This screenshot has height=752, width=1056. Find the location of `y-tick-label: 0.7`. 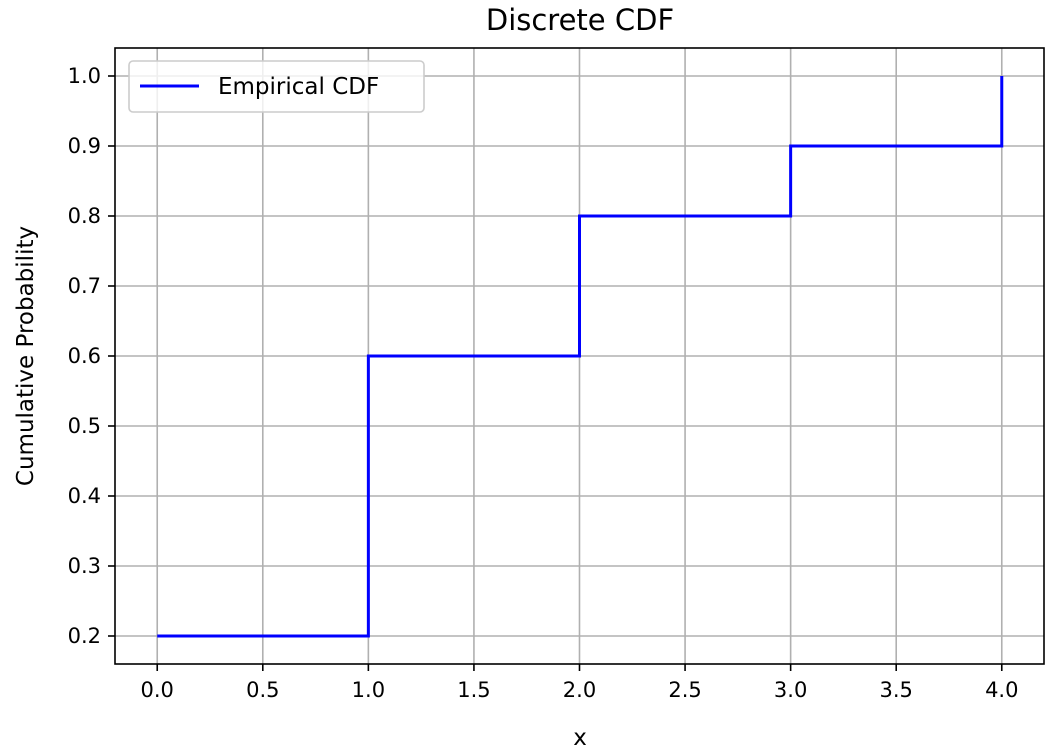

y-tick-label: 0.7 is located at coordinates (84, 286).